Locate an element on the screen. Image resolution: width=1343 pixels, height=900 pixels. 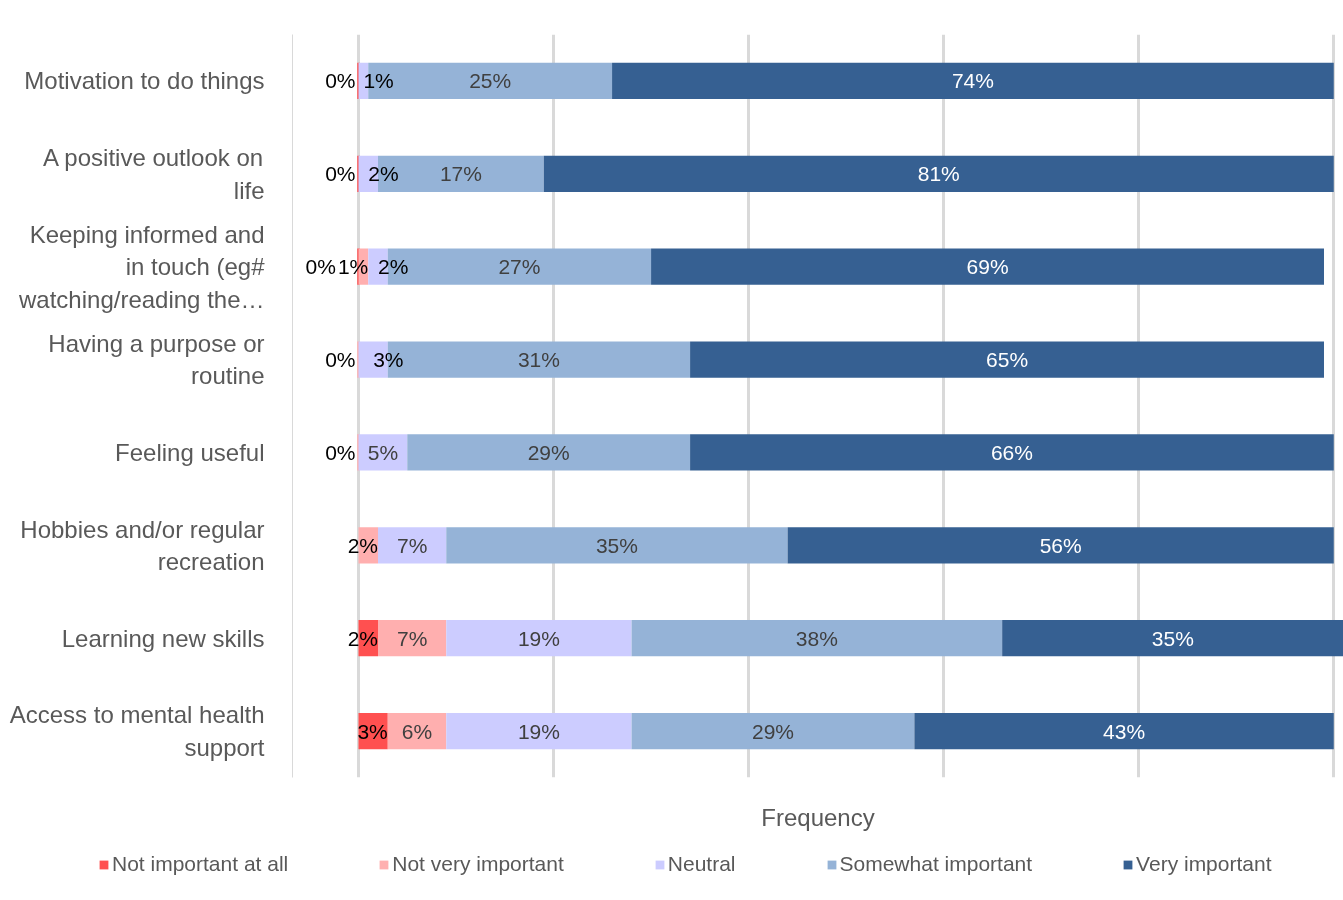
data-label: 17% is located at coordinates (460, 174).